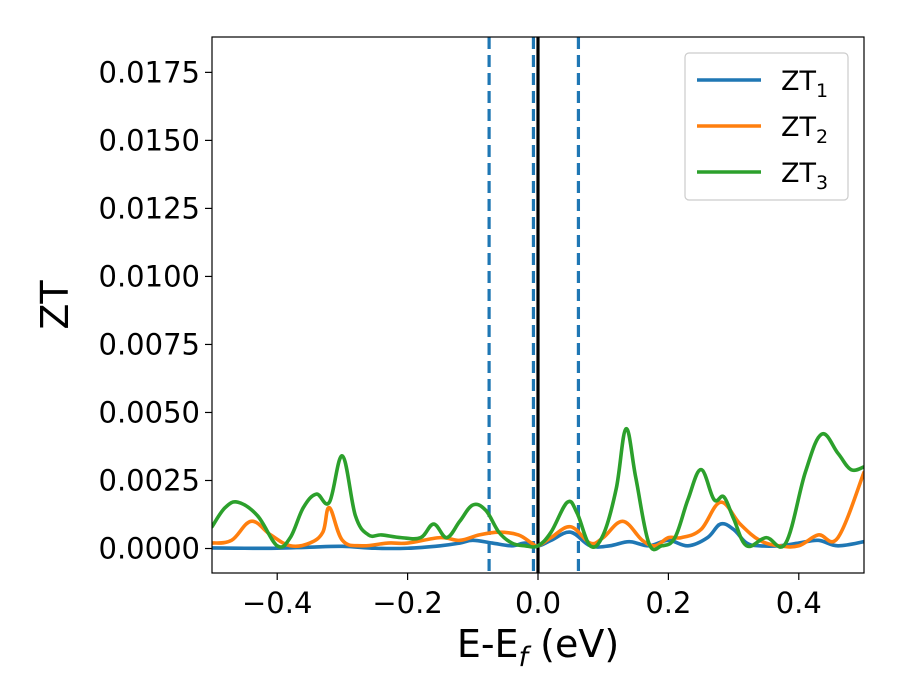 The image size is (900, 700). Describe the element at coordinates (149, 140) in the screenshot. I see `y-tick-label: 0.0150` at that location.